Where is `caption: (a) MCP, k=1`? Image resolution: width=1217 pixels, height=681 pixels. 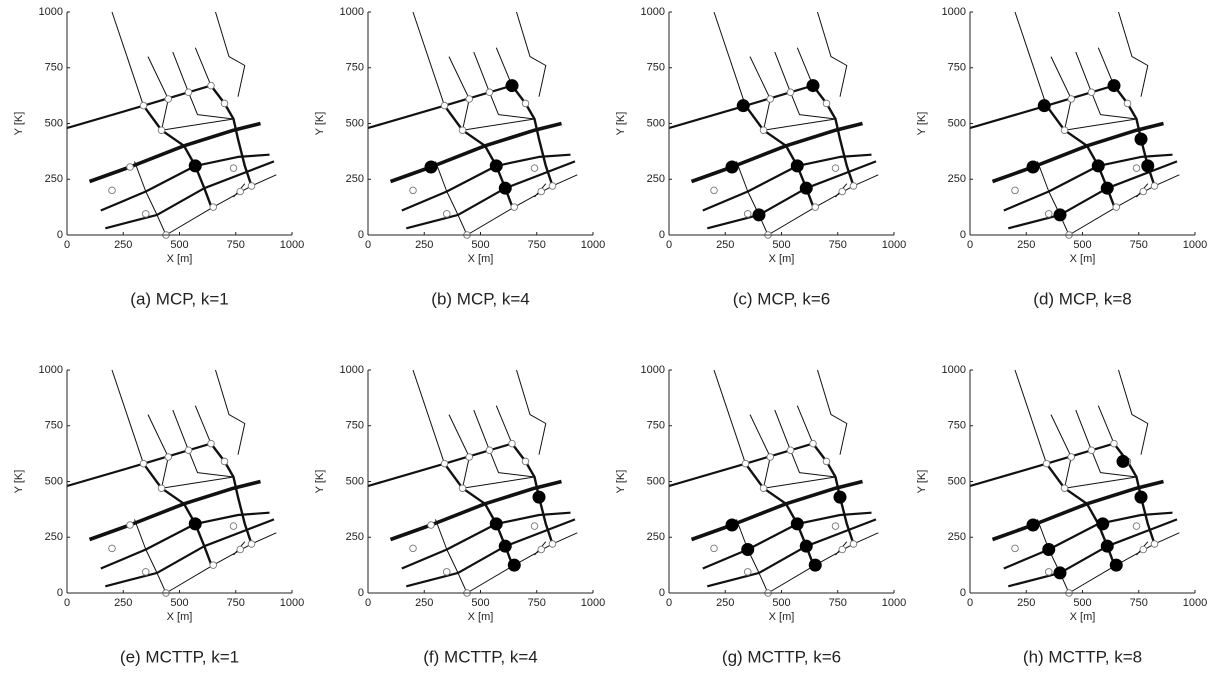
caption: (a) MCP, k=1 is located at coordinates (179, 298).